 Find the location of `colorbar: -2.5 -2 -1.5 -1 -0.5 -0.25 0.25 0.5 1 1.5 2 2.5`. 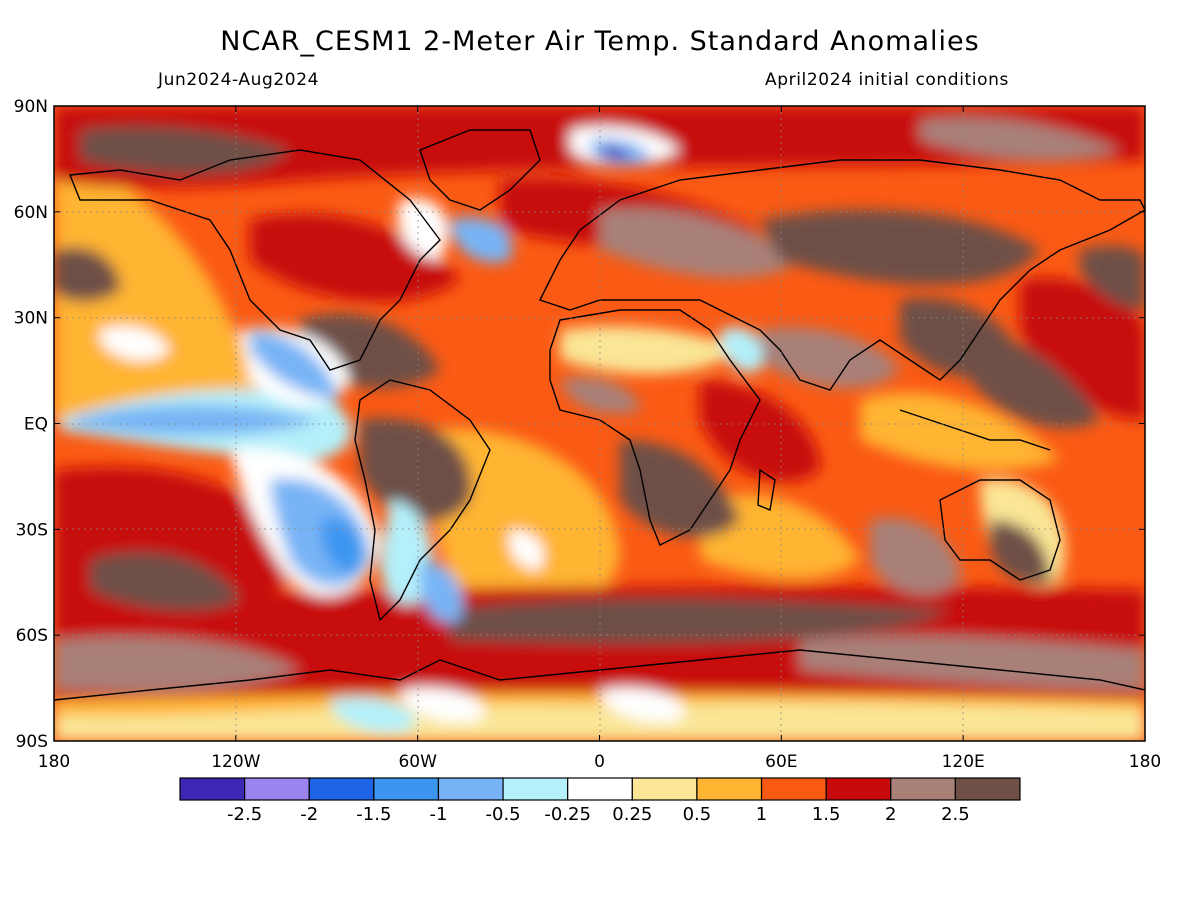

colorbar: -2.5 -2 -1.5 -1 -0.5 -0.25 0.25 0.5 1 1.5 2 2.5 is located at coordinates (600, 801).